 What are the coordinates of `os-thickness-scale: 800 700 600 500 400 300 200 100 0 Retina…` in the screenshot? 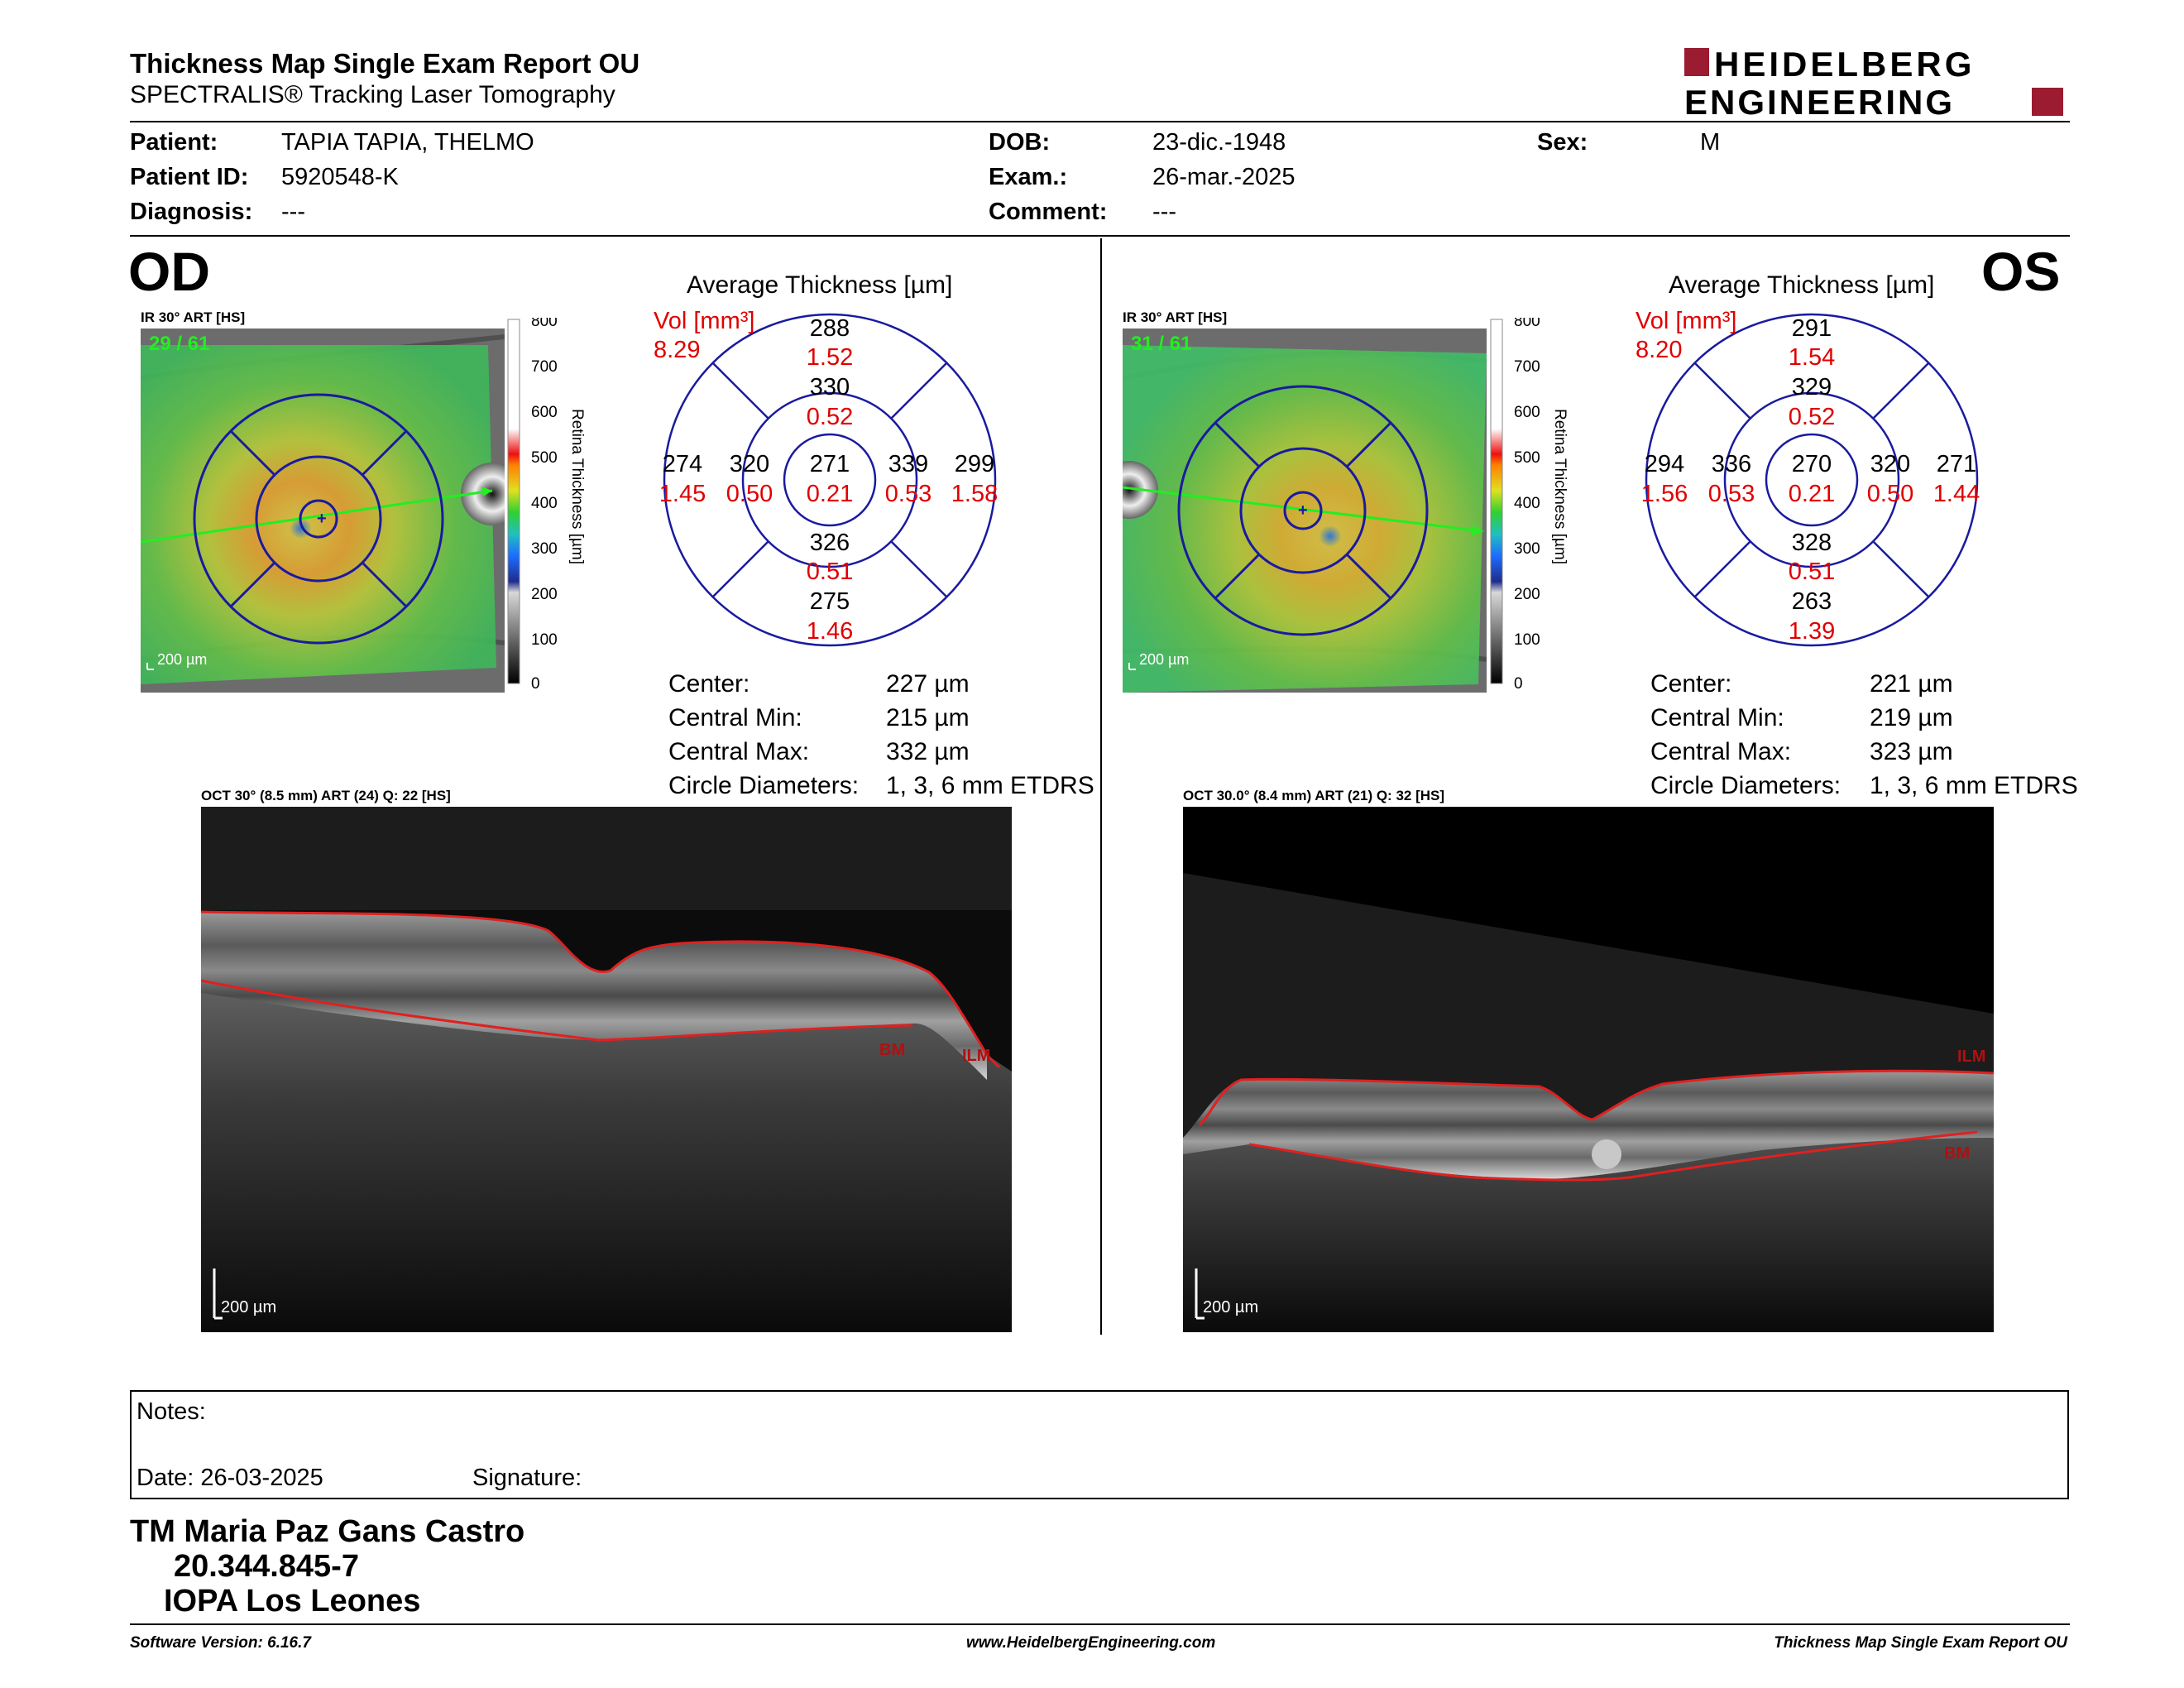 It's located at (1534, 508).